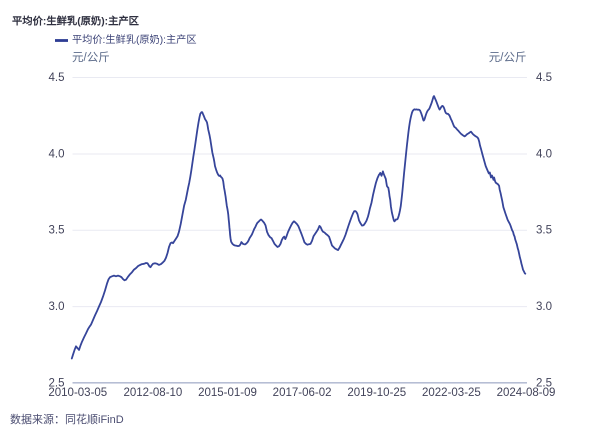 This screenshot has width=600, height=444. What do you see at coordinates (77, 393) in the screenshot?
I see `svg-text: 2010-03-05` at bounding box center [77, 393].